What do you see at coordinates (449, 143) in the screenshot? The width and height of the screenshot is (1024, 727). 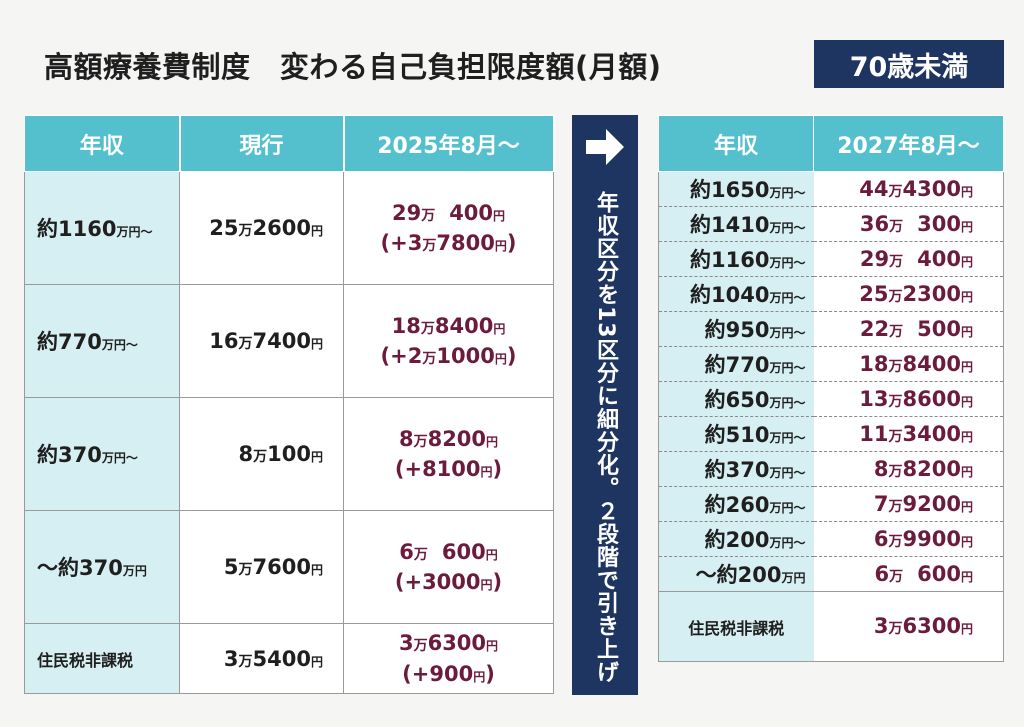 I see `header-2025: 2025年8月〜` at bounding box center [449, 143].